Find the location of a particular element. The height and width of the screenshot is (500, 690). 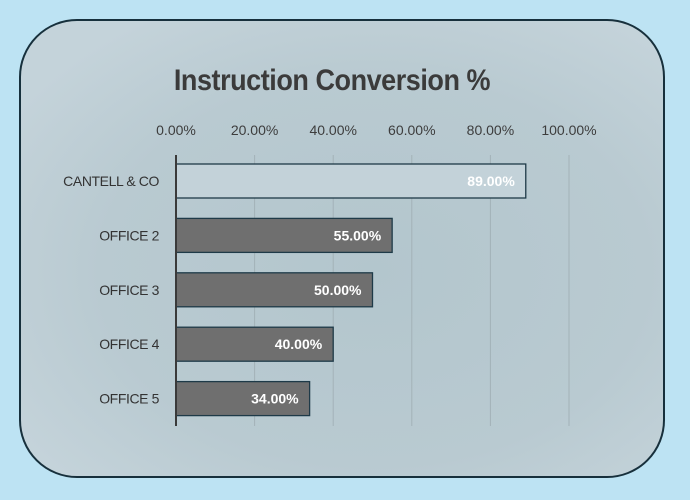

chart-title: Instruction Conversion % is located at coordinates (332, 80).